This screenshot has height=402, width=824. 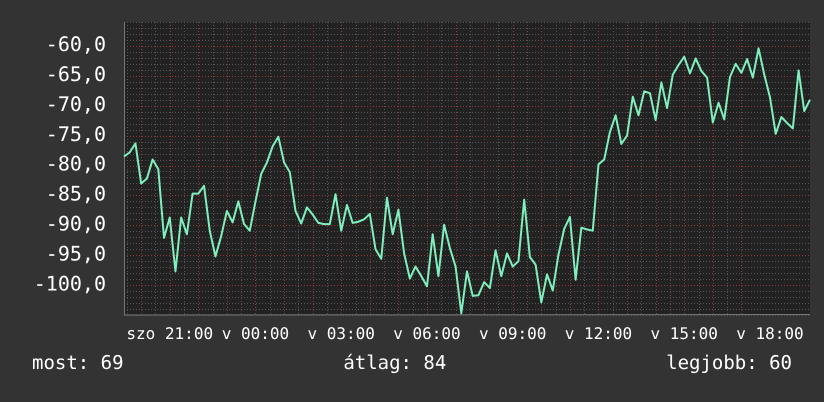 I want to click on y-tick-label: -70,0, so click(x=76, y=104).